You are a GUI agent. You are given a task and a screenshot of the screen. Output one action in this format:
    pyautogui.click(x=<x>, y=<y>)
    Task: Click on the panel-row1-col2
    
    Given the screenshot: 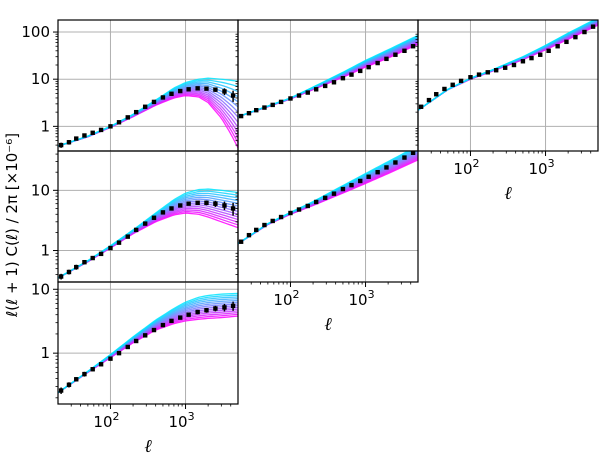 What is the action you would take?
    pyautogui.click(x=327, y=85)
    